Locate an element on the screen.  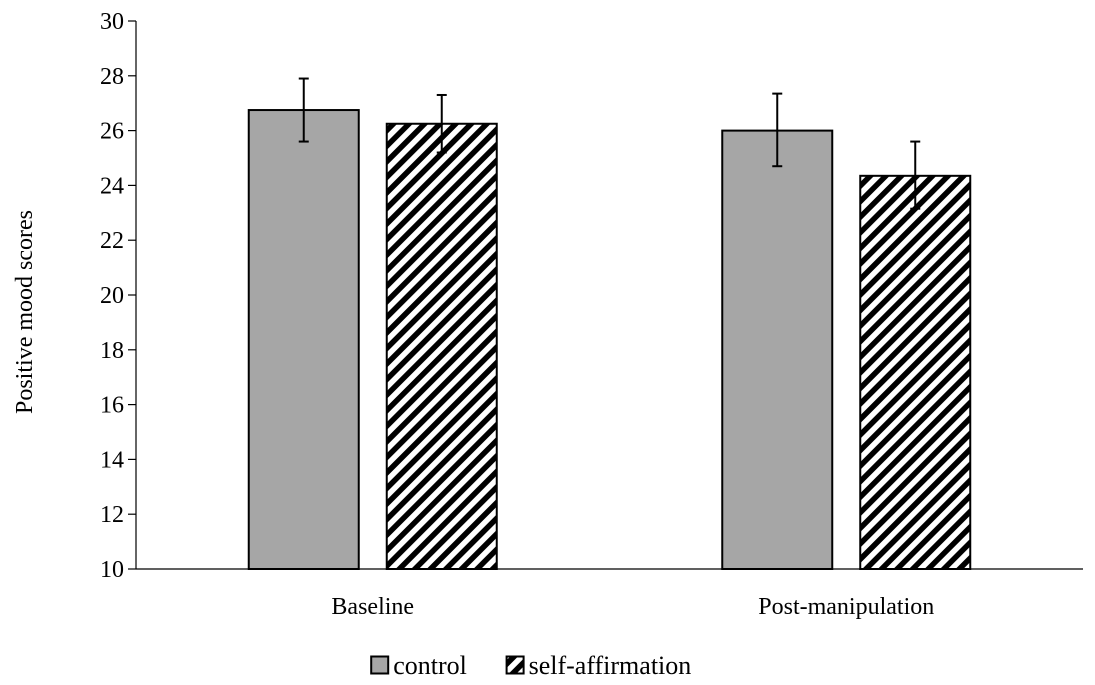
y-tick-label: 22 is located at coordinates (112, 241).